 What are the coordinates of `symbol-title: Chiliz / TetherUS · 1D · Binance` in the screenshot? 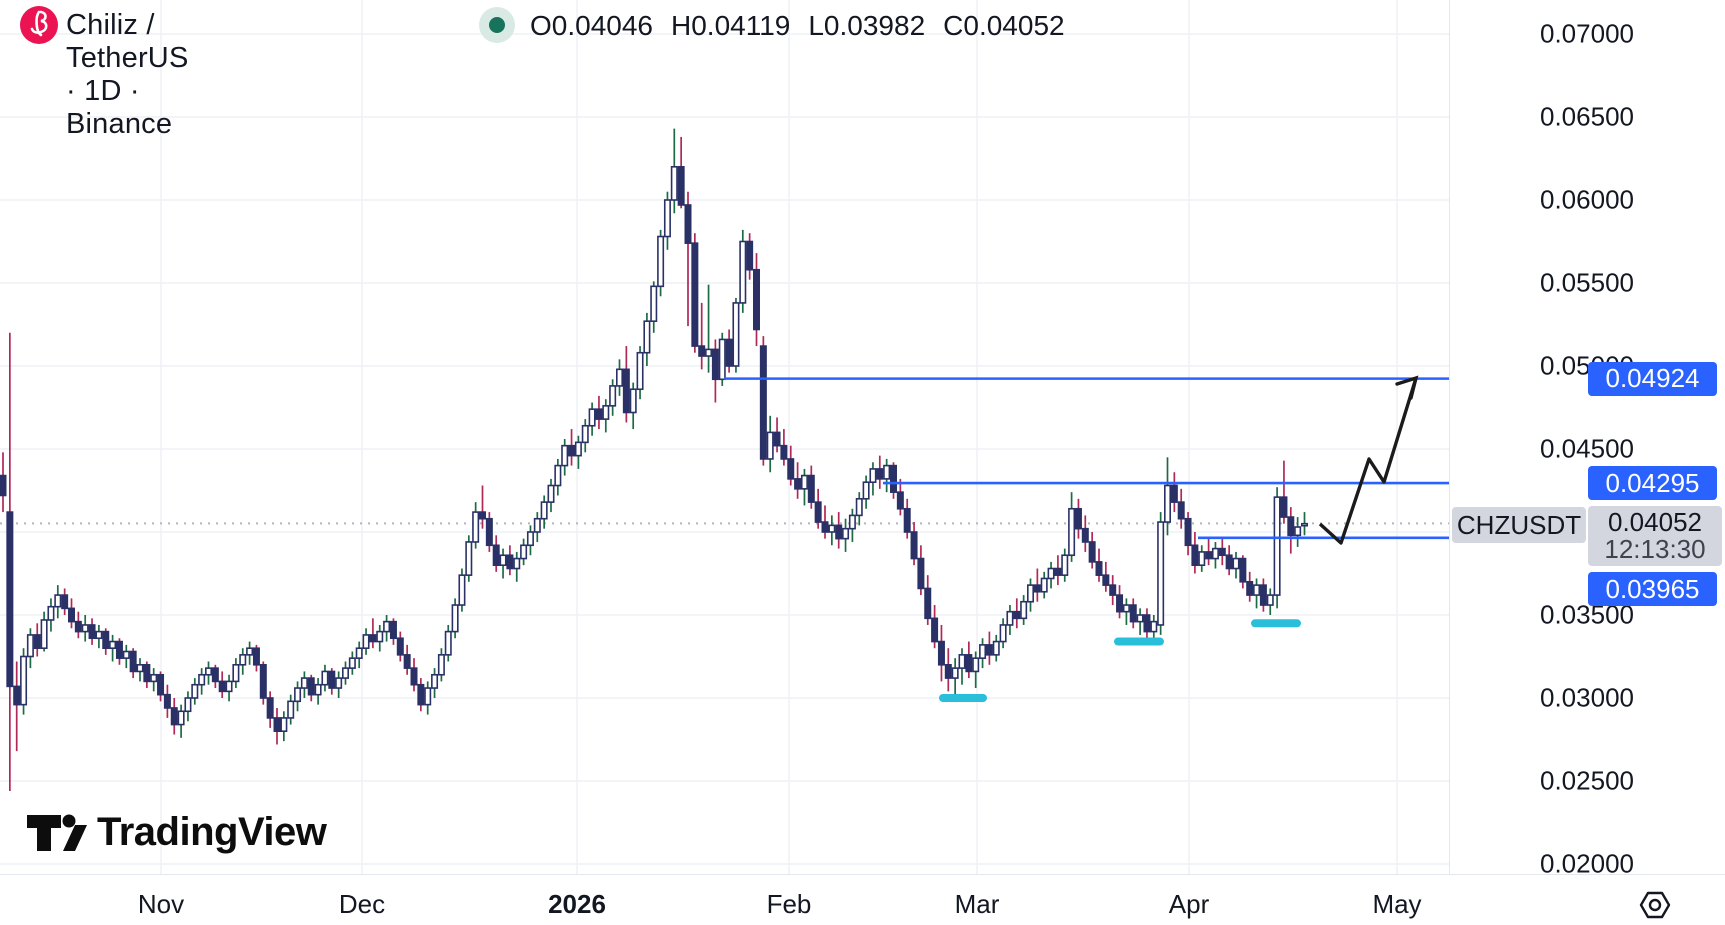 It's located at (127, 74).